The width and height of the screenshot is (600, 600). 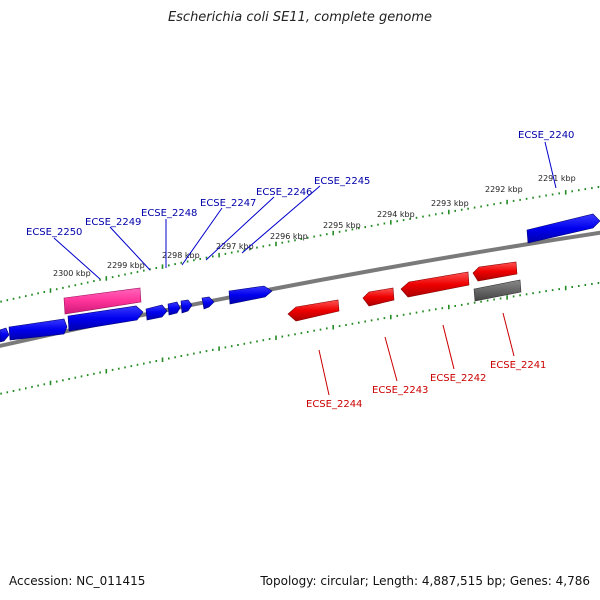 What do you see at coordinates (169, 213) in the screenshot?
I see `label-ecse-2248: ECSE_2248` at bounding box center [169, 213].